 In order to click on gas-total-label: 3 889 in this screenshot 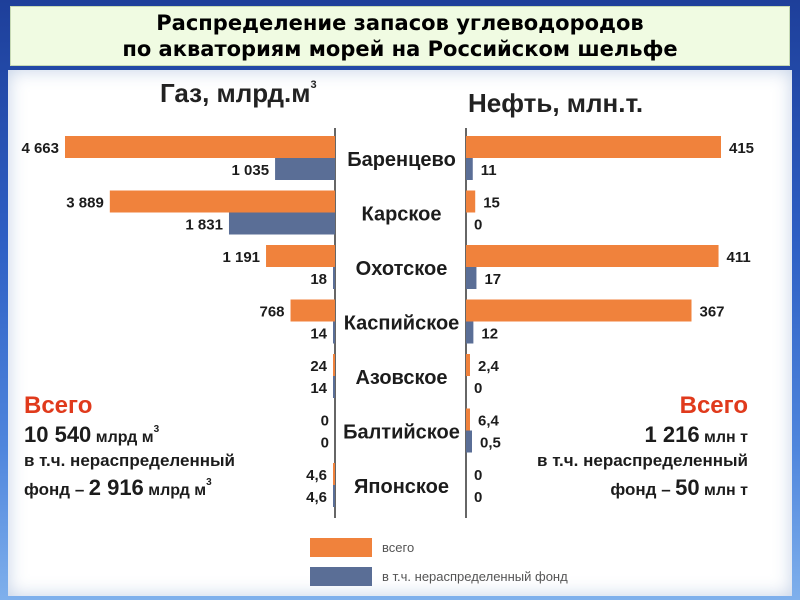, I will do `click(85, 203)`.